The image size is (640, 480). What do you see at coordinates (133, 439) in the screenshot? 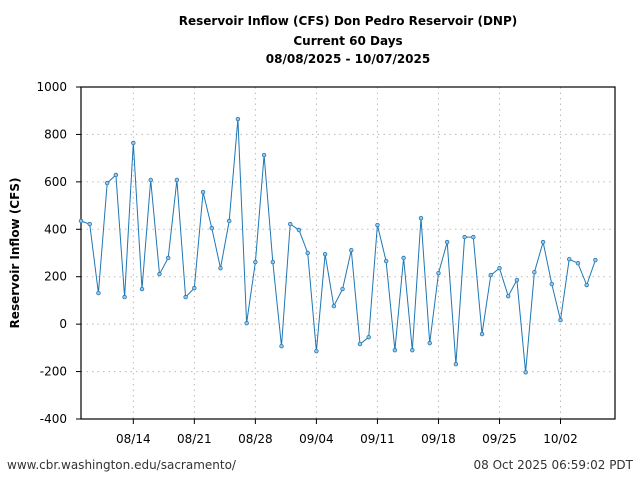
I see `x-tick-label: 08/14` at bounding box center [133, 439].